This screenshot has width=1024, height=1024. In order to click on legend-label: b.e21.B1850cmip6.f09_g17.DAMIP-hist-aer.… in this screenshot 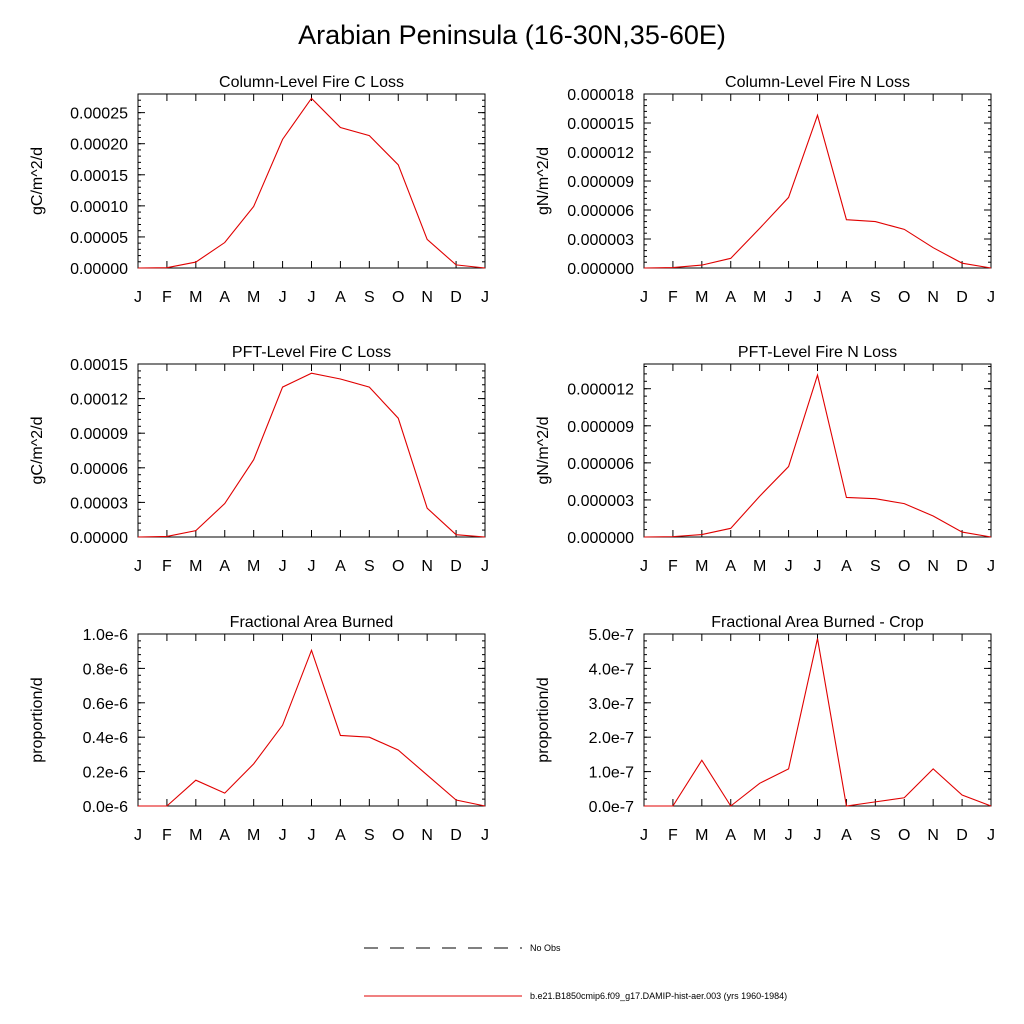, I will do `click(658, 996)`.